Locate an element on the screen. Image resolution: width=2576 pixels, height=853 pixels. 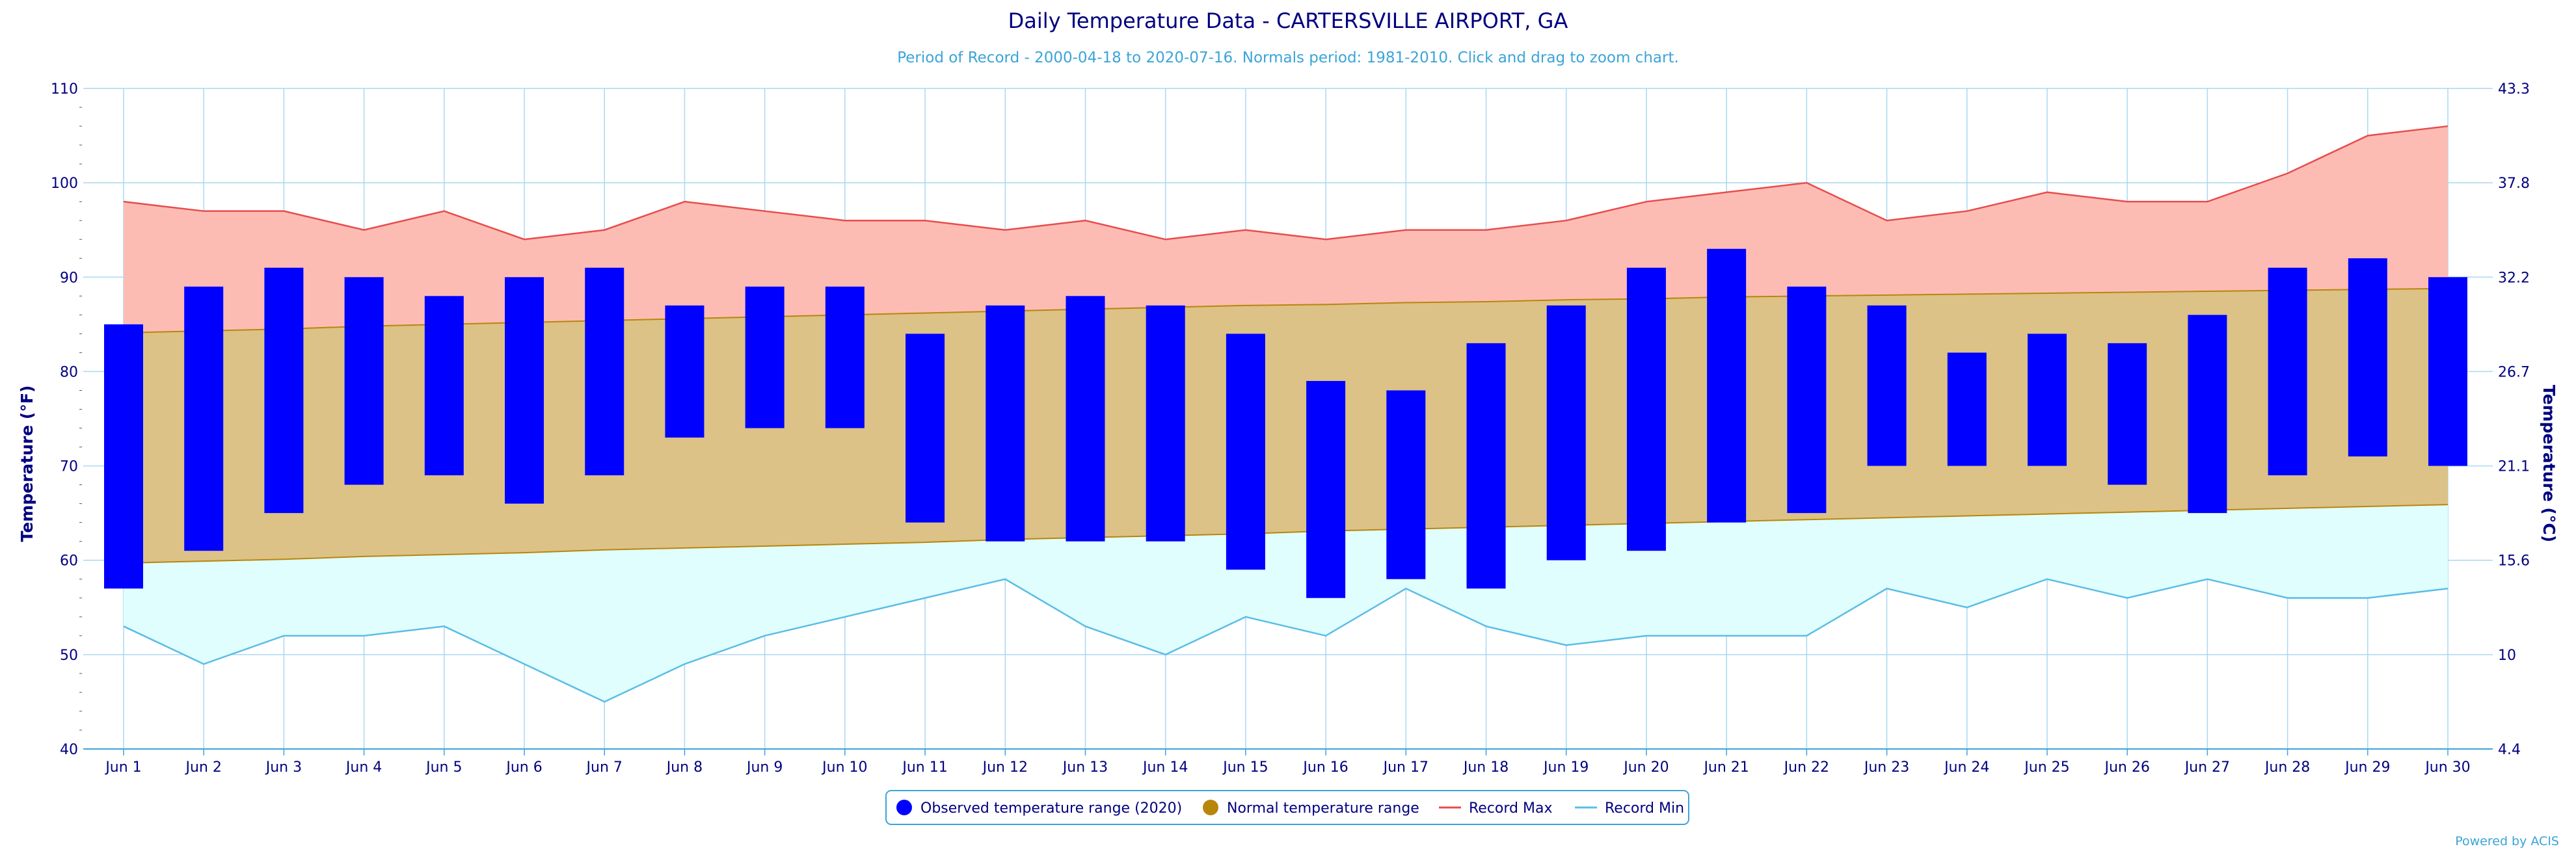
legend-label-observed: Observed temperature range (2020) is located at coordinates (1051, 808).